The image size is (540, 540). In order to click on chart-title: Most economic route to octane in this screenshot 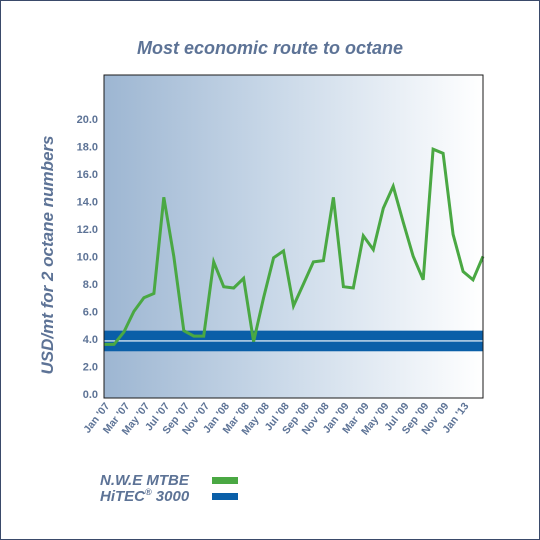, I will do `click(270, 48)`.